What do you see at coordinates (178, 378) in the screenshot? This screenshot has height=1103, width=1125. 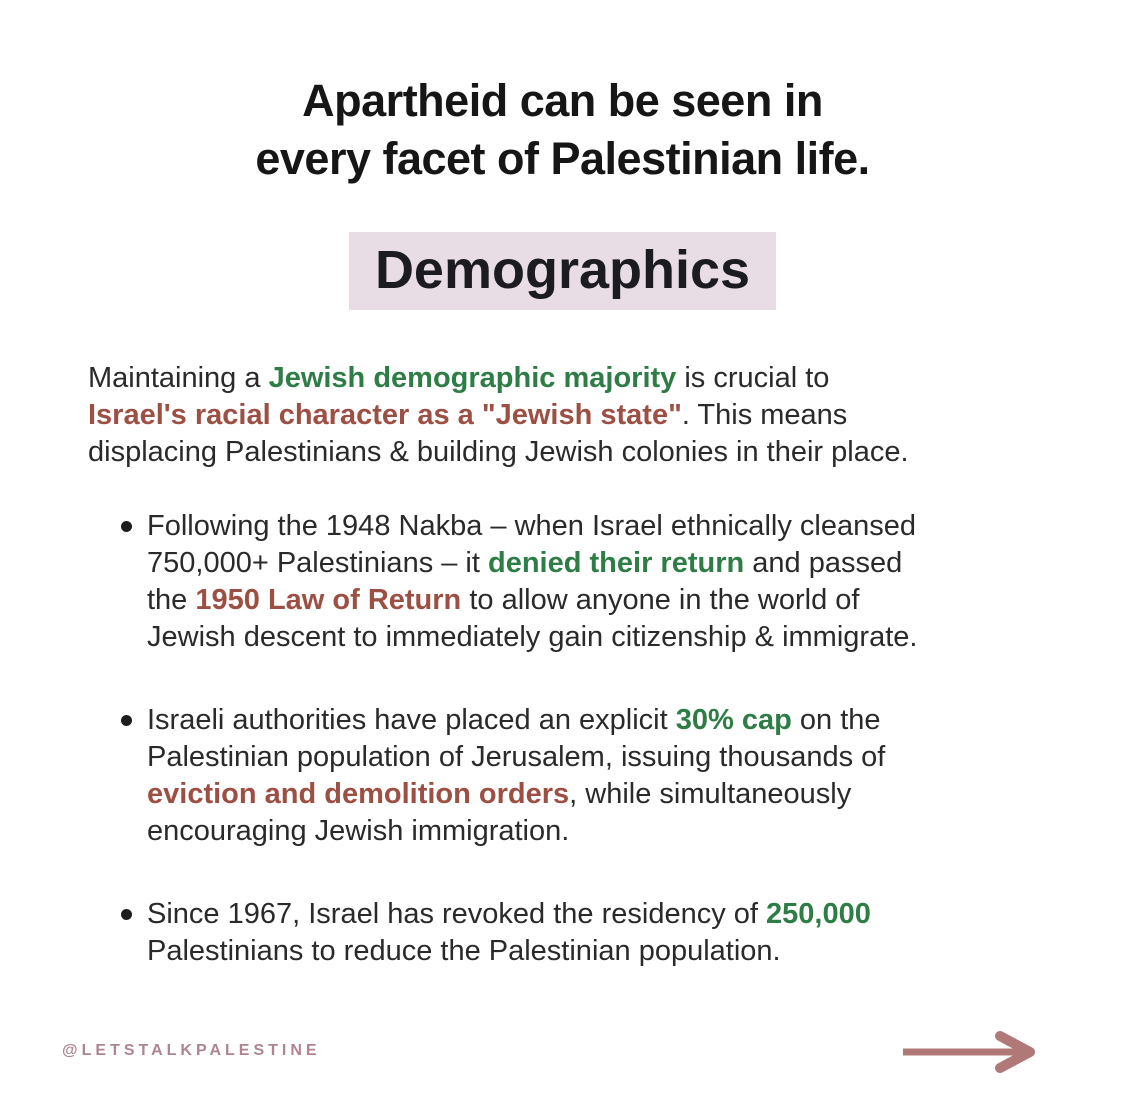 I see `intro-run: Maintaining a` at bounding box center [178, 378].